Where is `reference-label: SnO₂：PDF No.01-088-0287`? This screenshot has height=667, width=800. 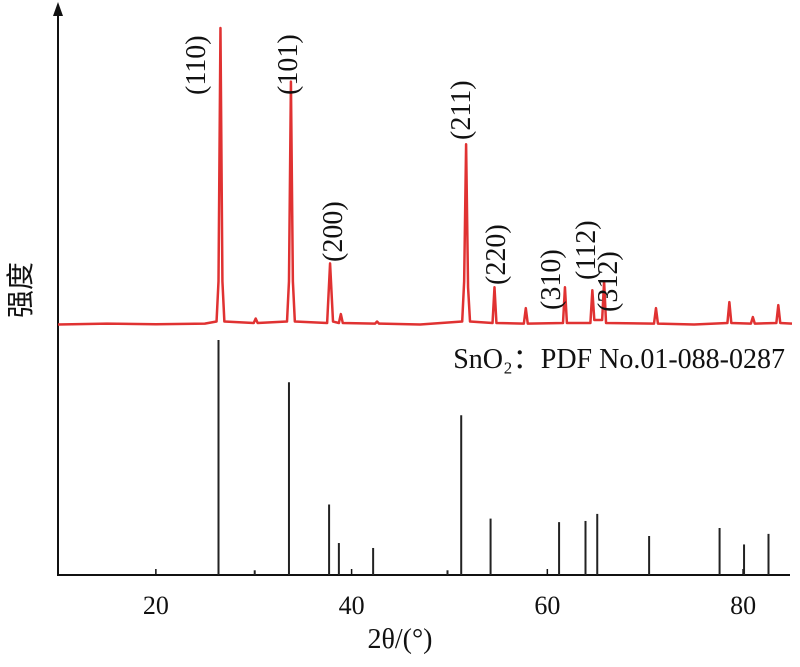
reference-label: SnO₂：PDF No.01-088-0287 is located at coordinates (619, 359).